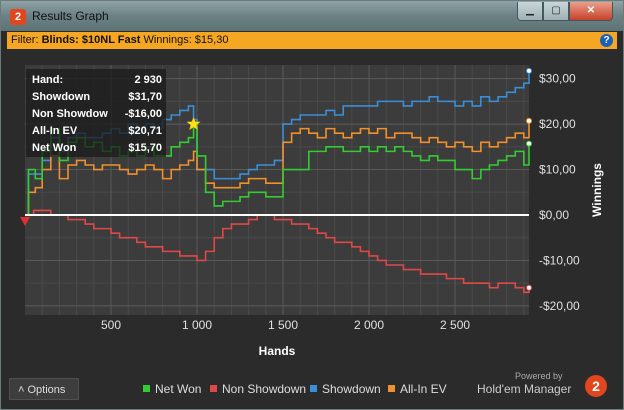 The height and width of the screenshot is (410, 624). I want to click on stat-label: Showdown, so click(61, 97).